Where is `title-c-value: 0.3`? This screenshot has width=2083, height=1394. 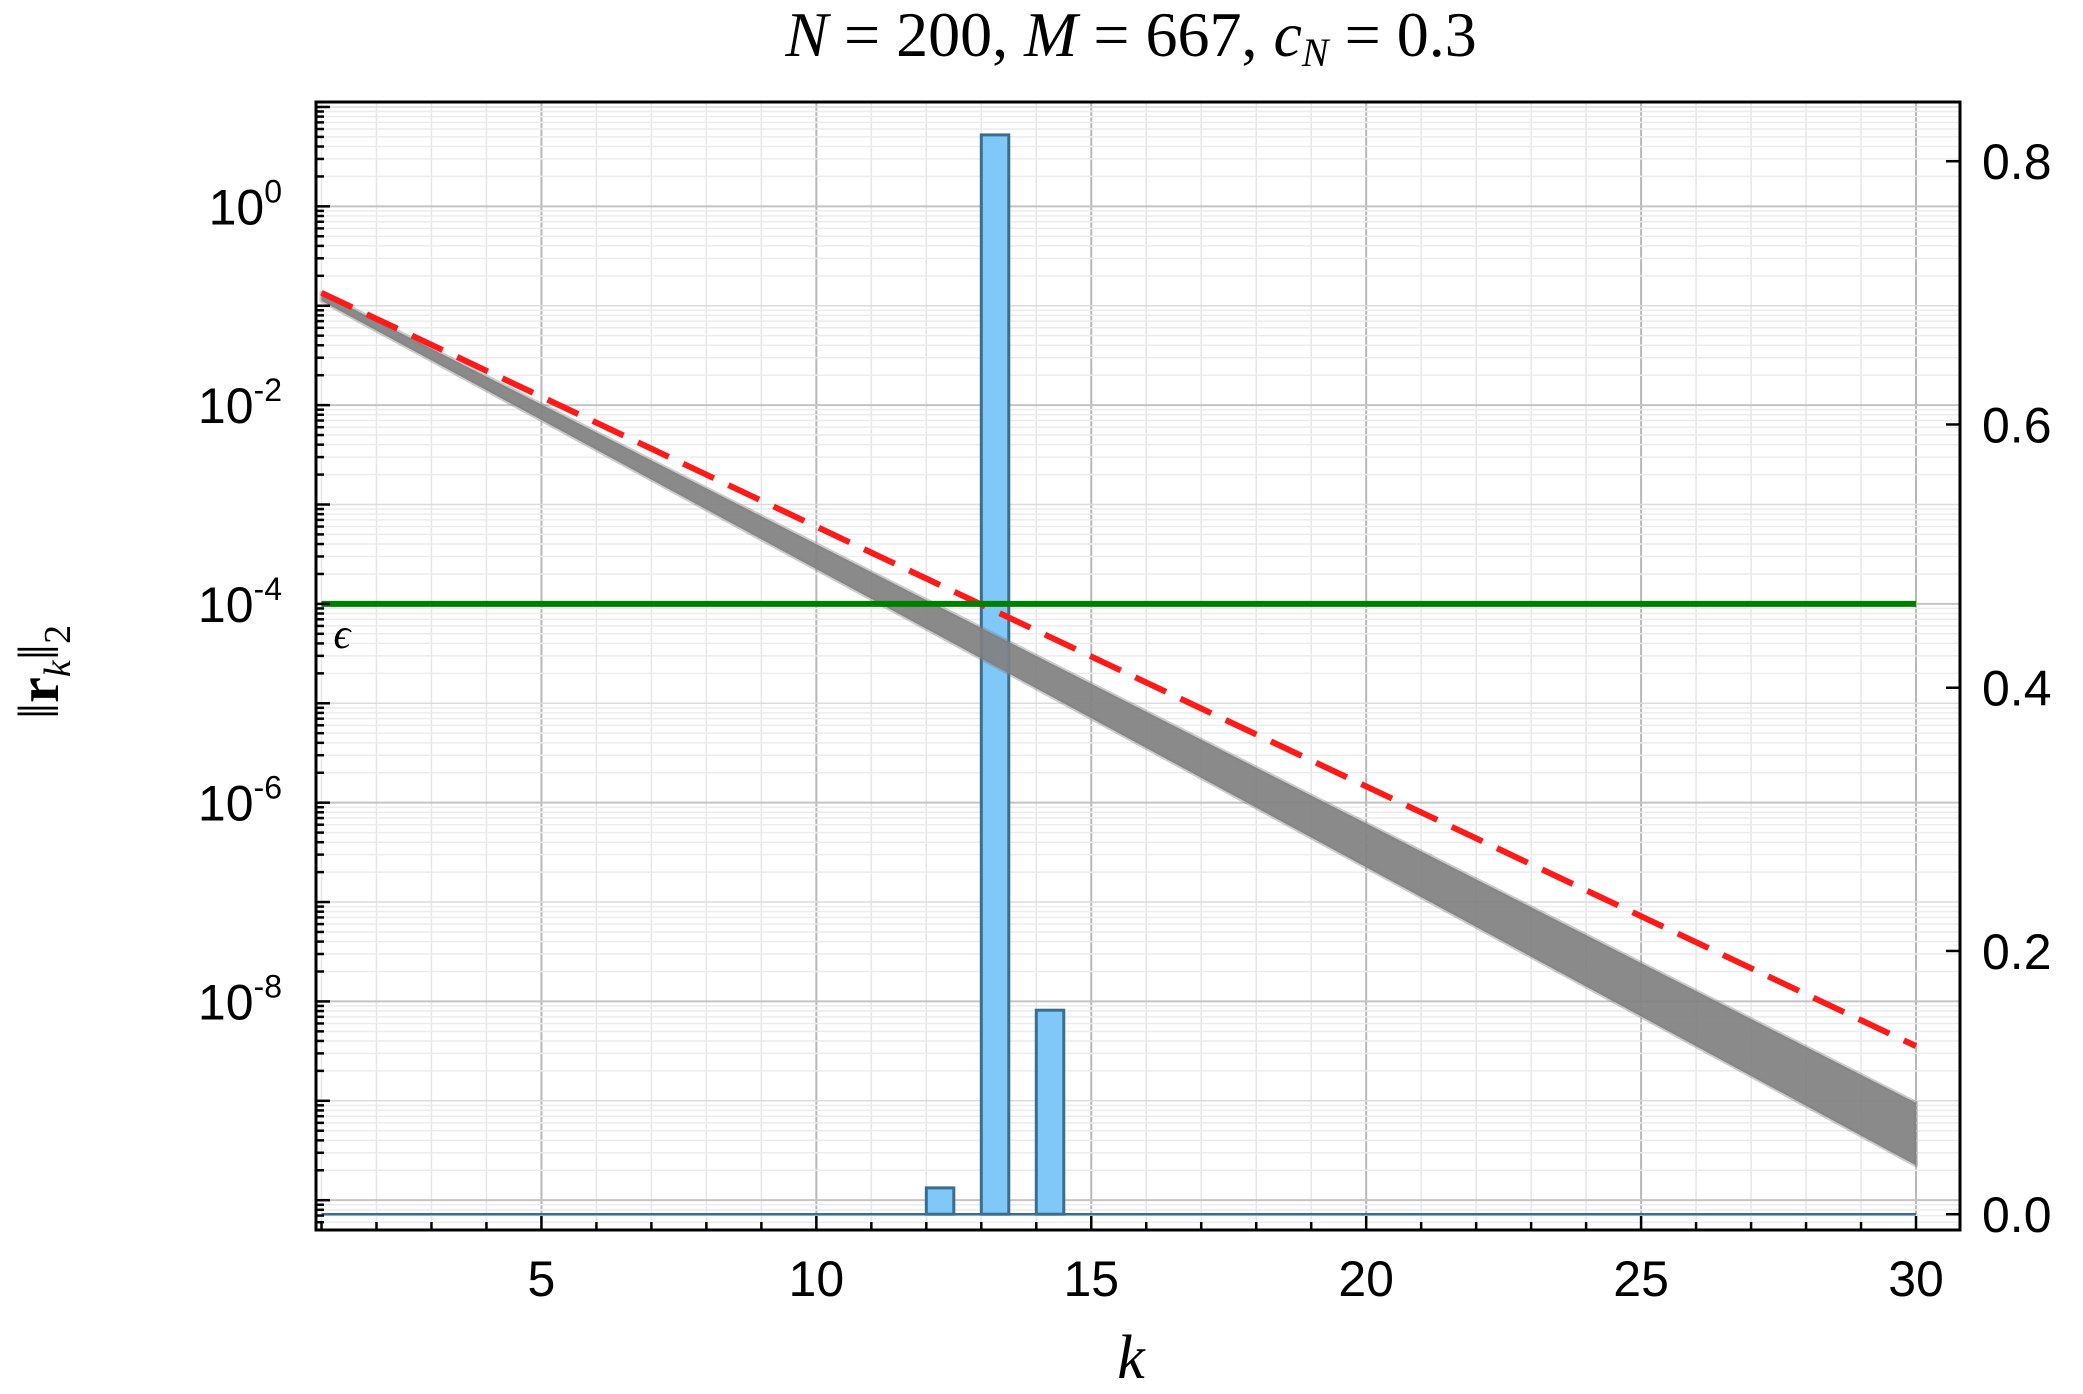 title-c-value: 0.3 is located at coordinates (1437, 35).